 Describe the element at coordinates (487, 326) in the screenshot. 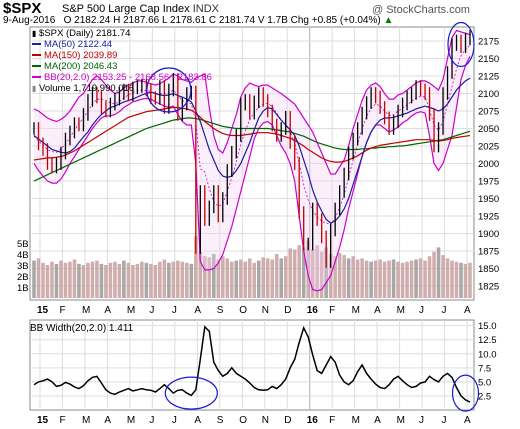

I see `bbw-y-tick-label: 15.0` at that location.